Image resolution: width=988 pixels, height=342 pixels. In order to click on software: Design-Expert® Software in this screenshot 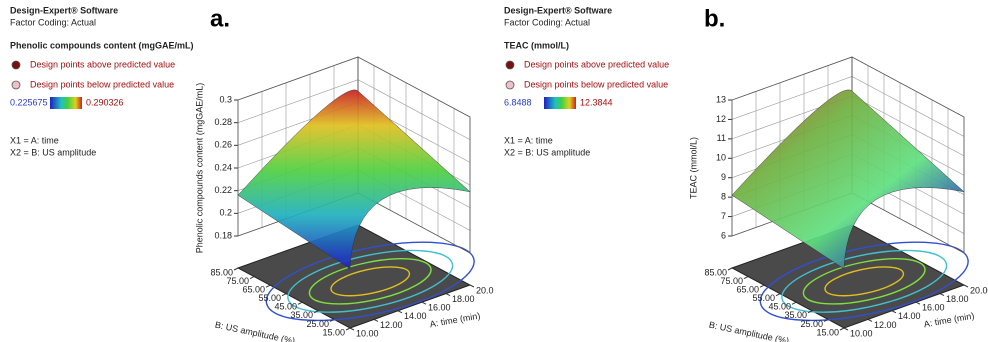, I will do `click(558, 10)`.